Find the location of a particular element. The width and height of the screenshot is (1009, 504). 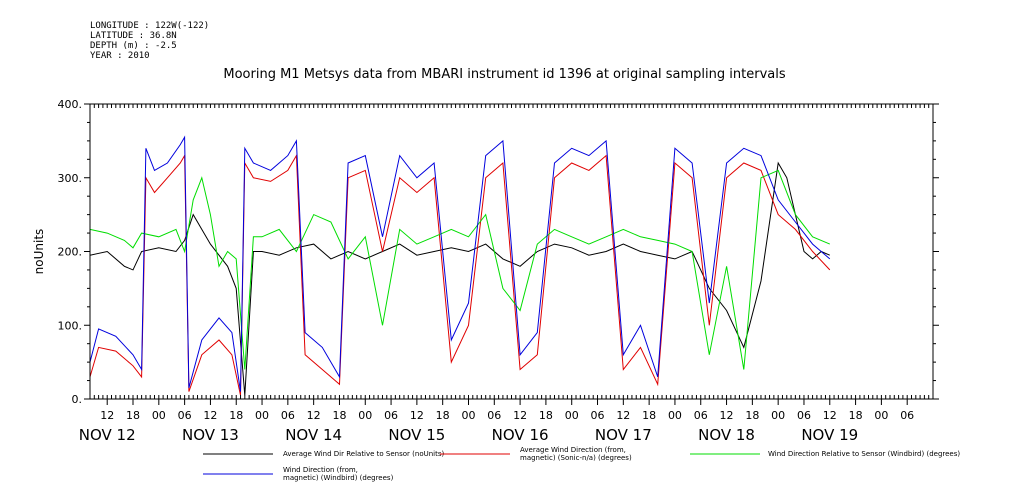

x-day-label: NOV 19 is located at coordinates (829, 435).